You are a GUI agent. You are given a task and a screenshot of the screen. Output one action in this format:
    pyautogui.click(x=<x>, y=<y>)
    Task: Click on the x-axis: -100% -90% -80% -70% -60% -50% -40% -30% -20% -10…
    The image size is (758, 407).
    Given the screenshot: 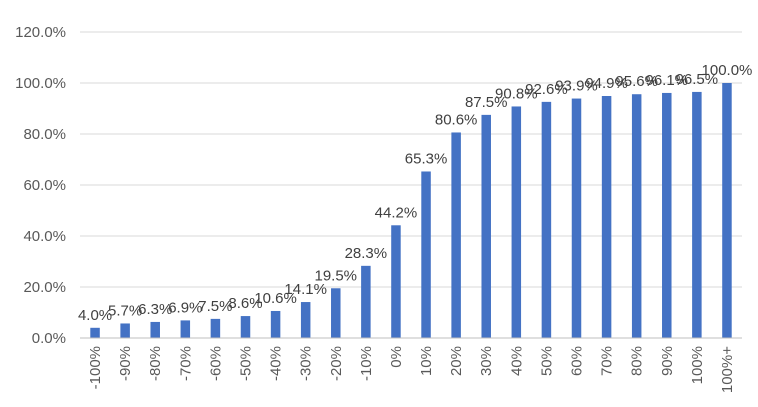 What is the action you would take?
    pyautogui.click(x=411, y=365)
    